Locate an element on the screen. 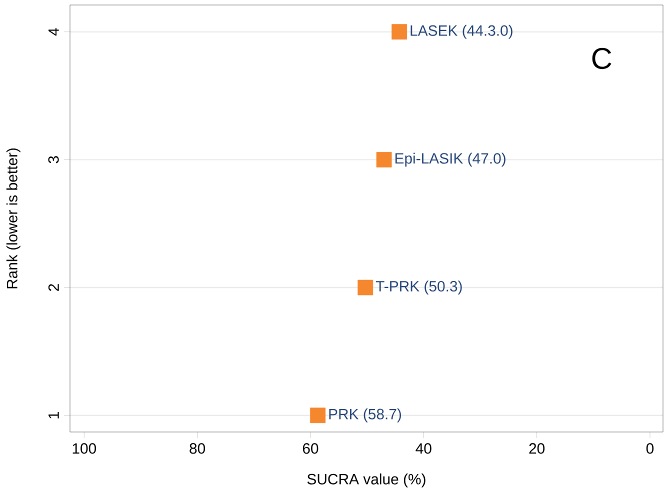 The height and width of the screenshot is (492, 666). x-tick-label: 60 is located at coordinates (310, 448).